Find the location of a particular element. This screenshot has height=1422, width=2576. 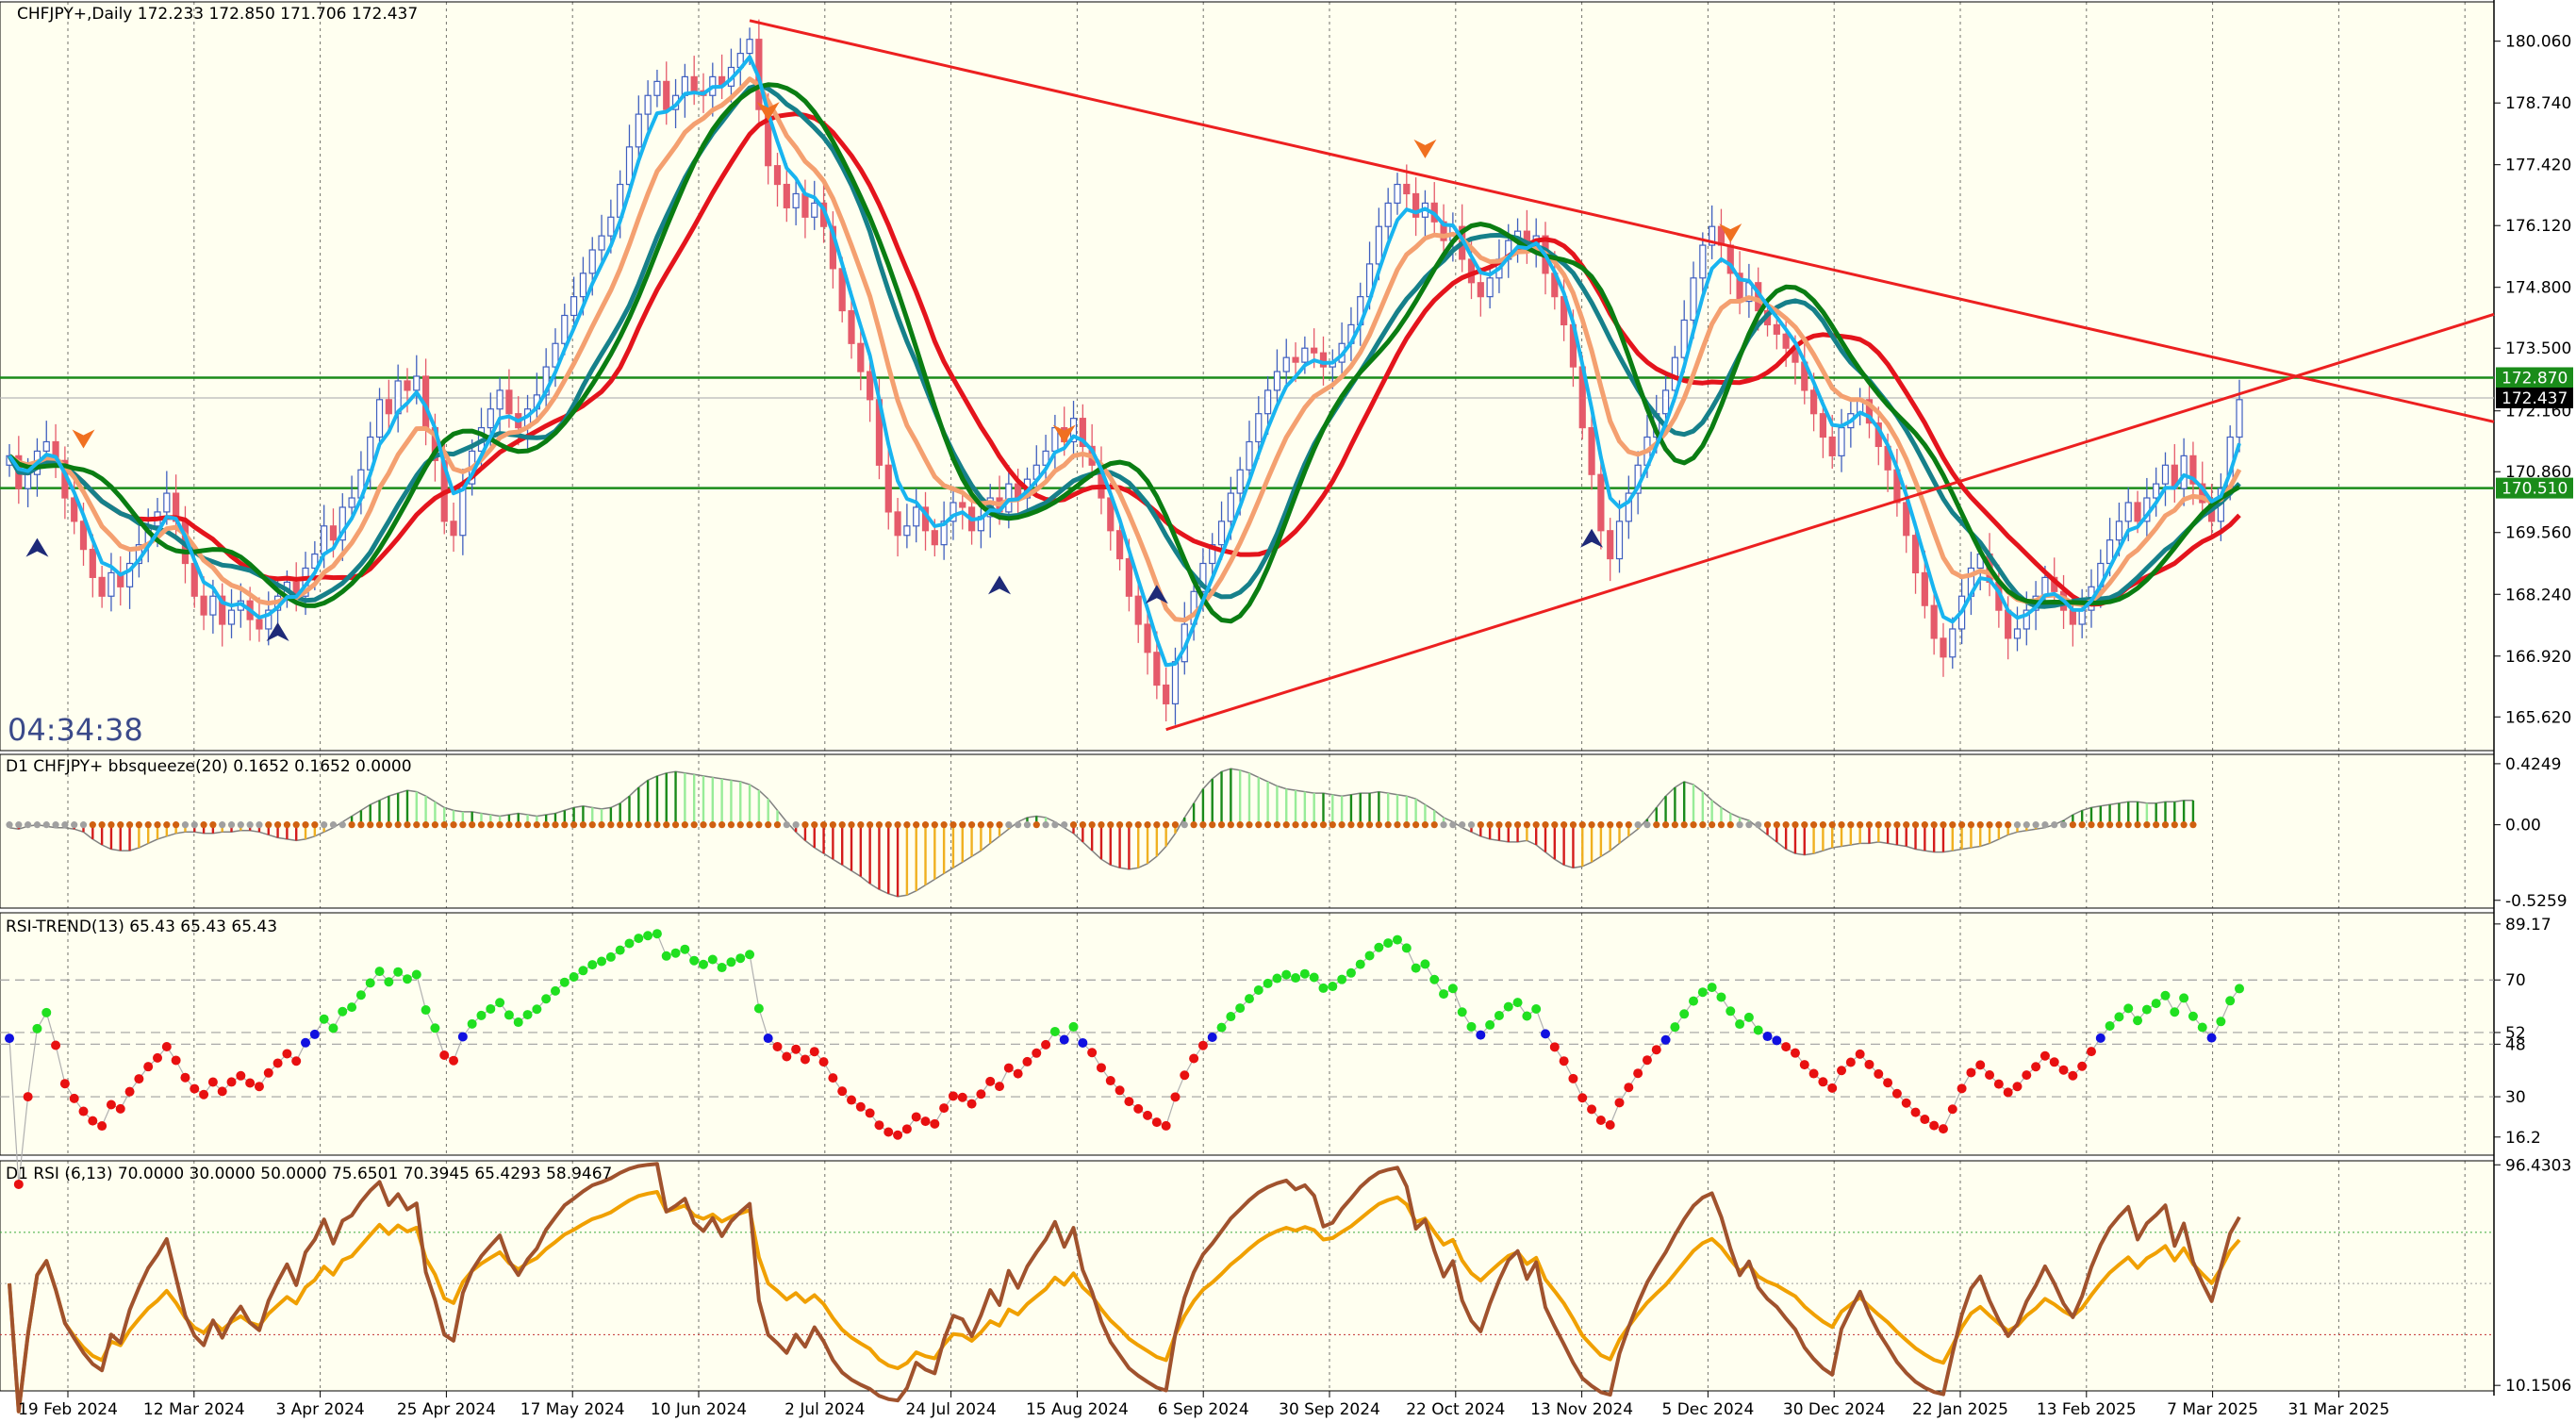

rsi-trend-tick-label: 30 is located at coordinates (2515, 1097).